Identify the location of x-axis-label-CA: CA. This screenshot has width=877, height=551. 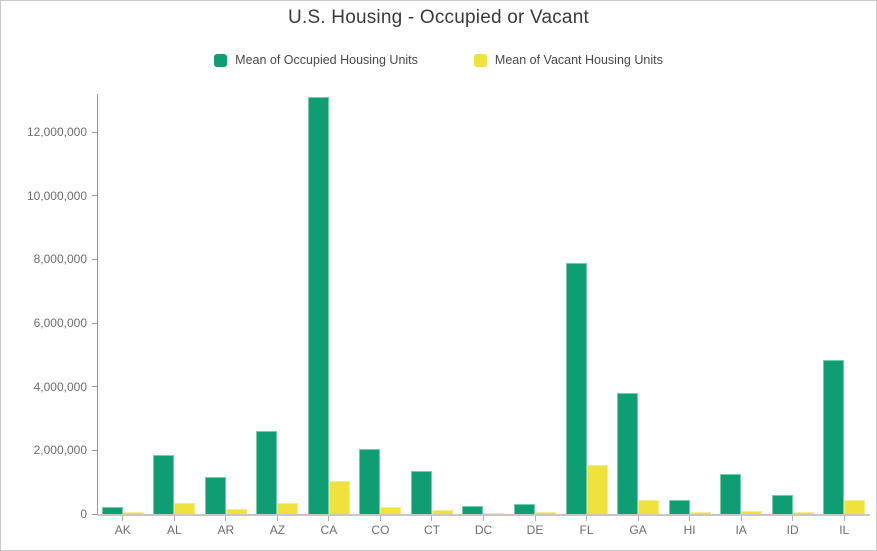
(329, 530).